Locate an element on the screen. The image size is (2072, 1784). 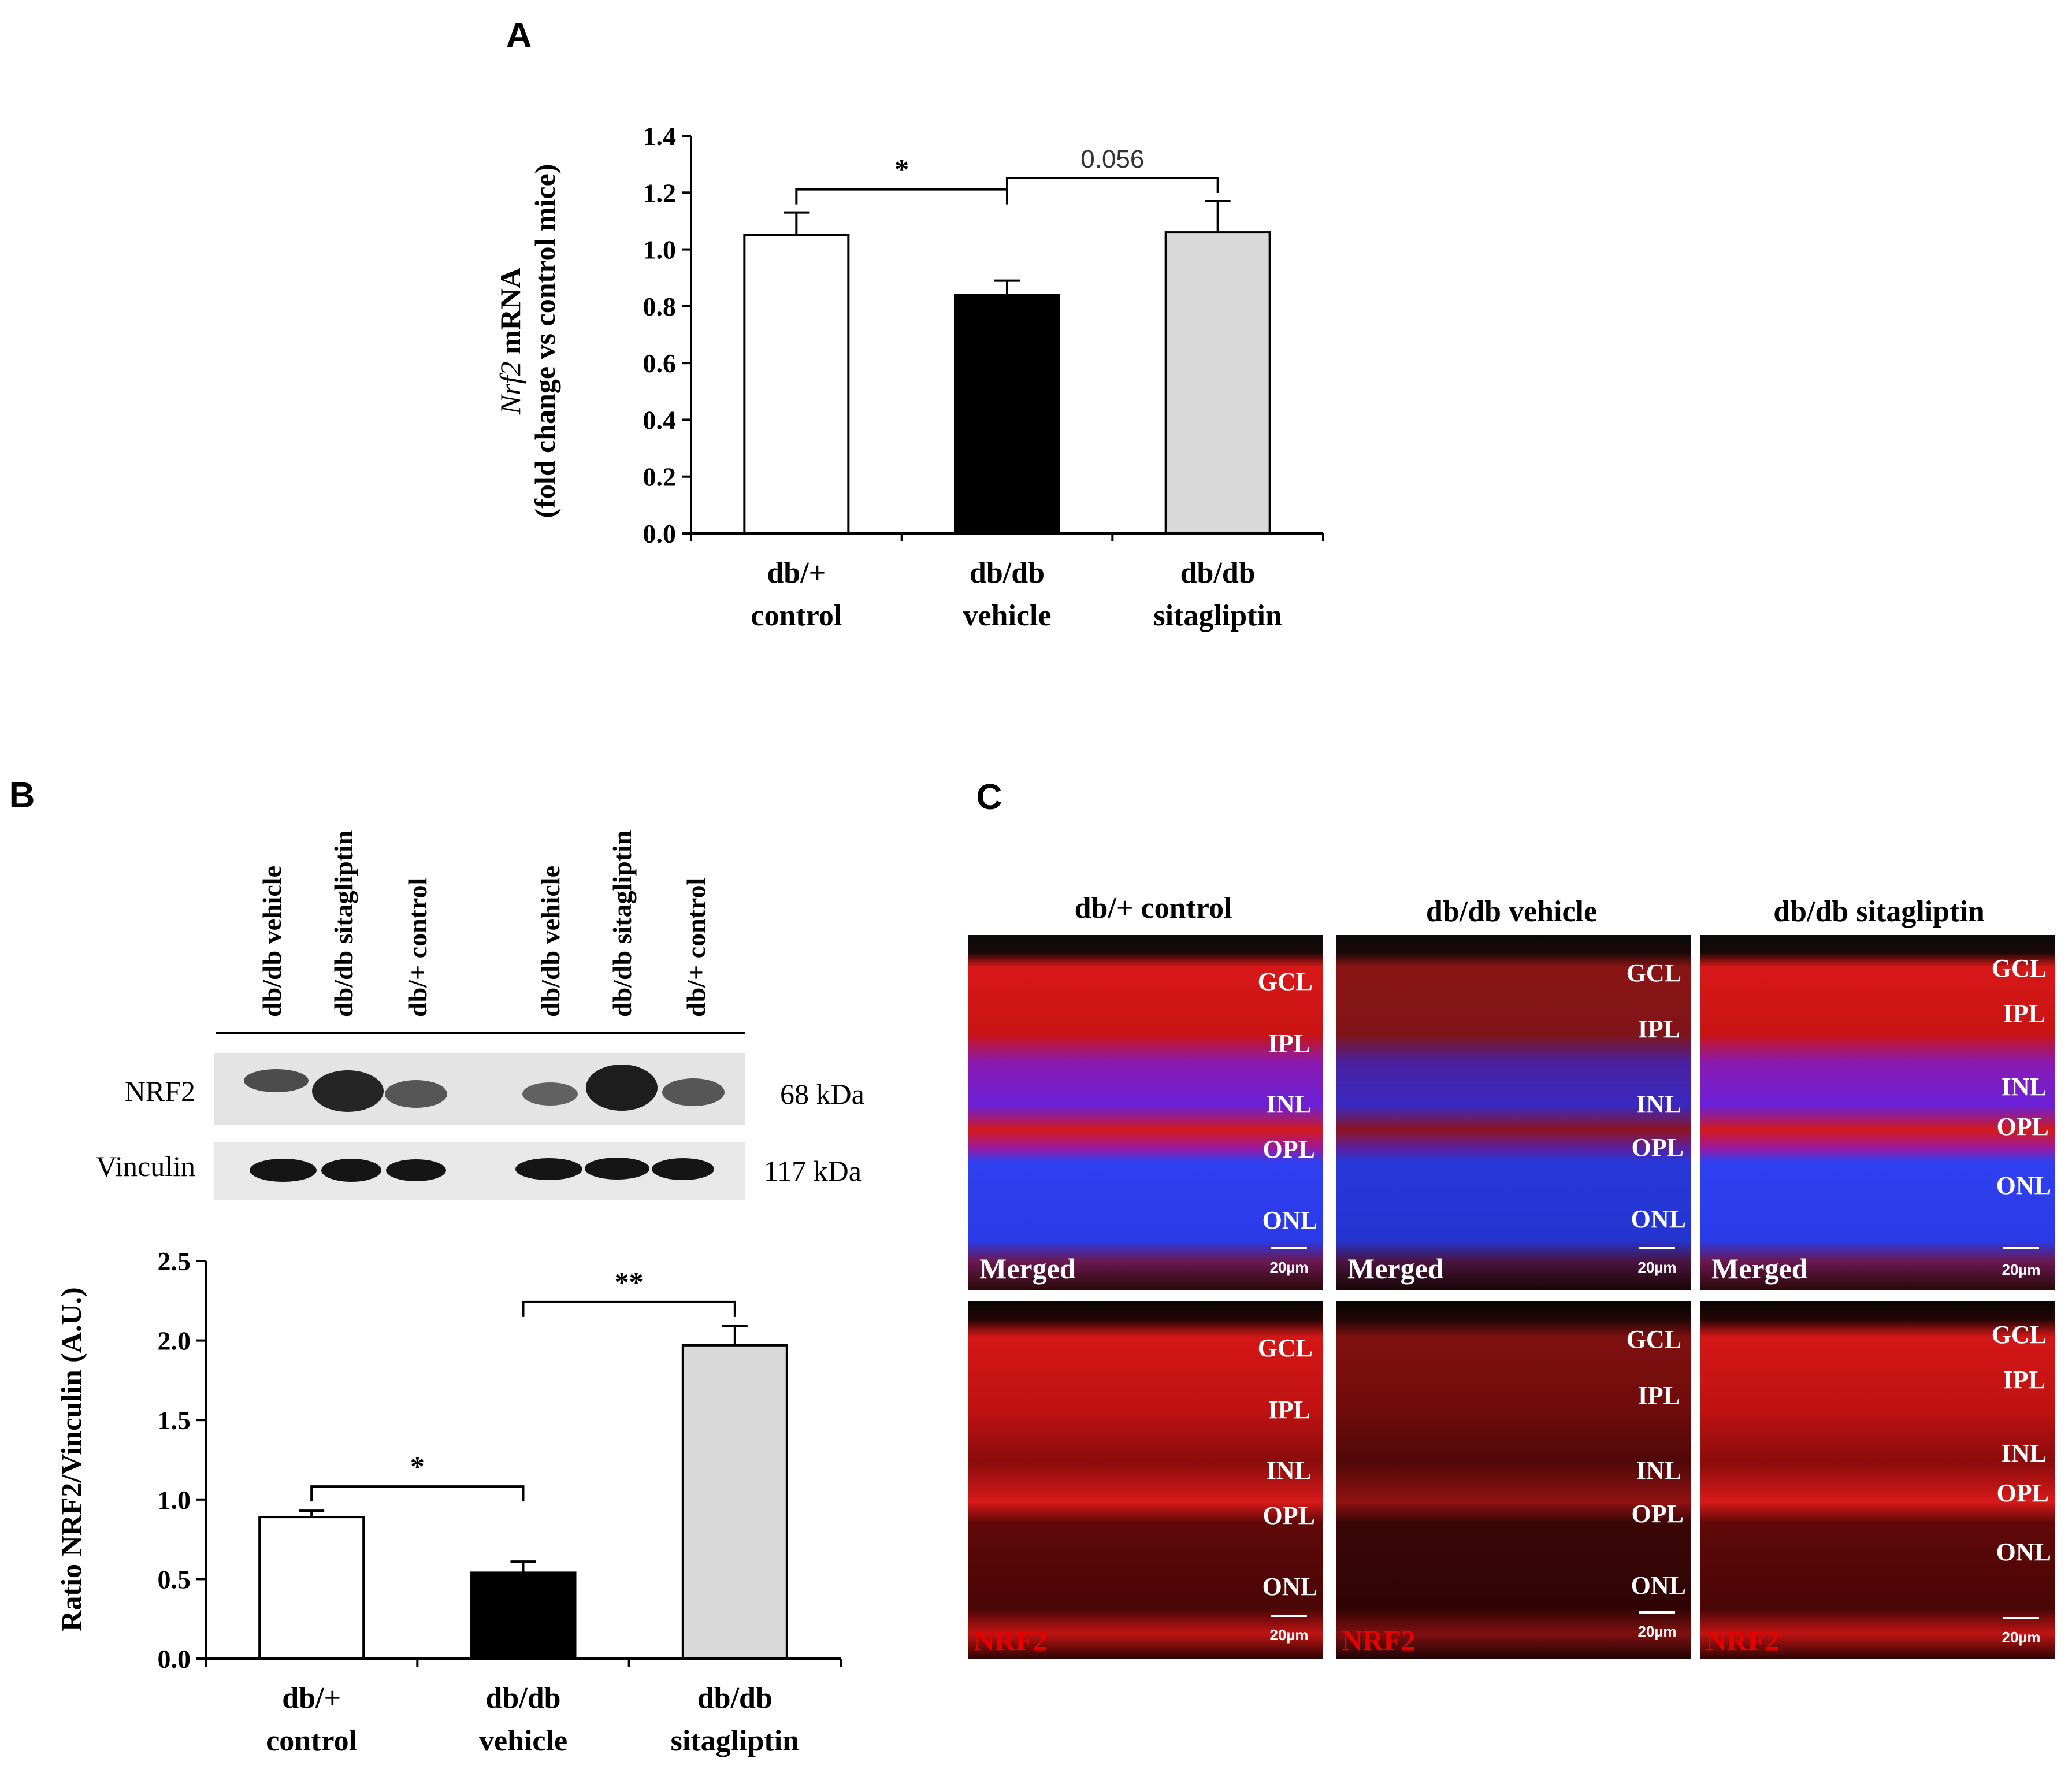
y-tick-label: 0.2 is located at coordinates (660, 477).